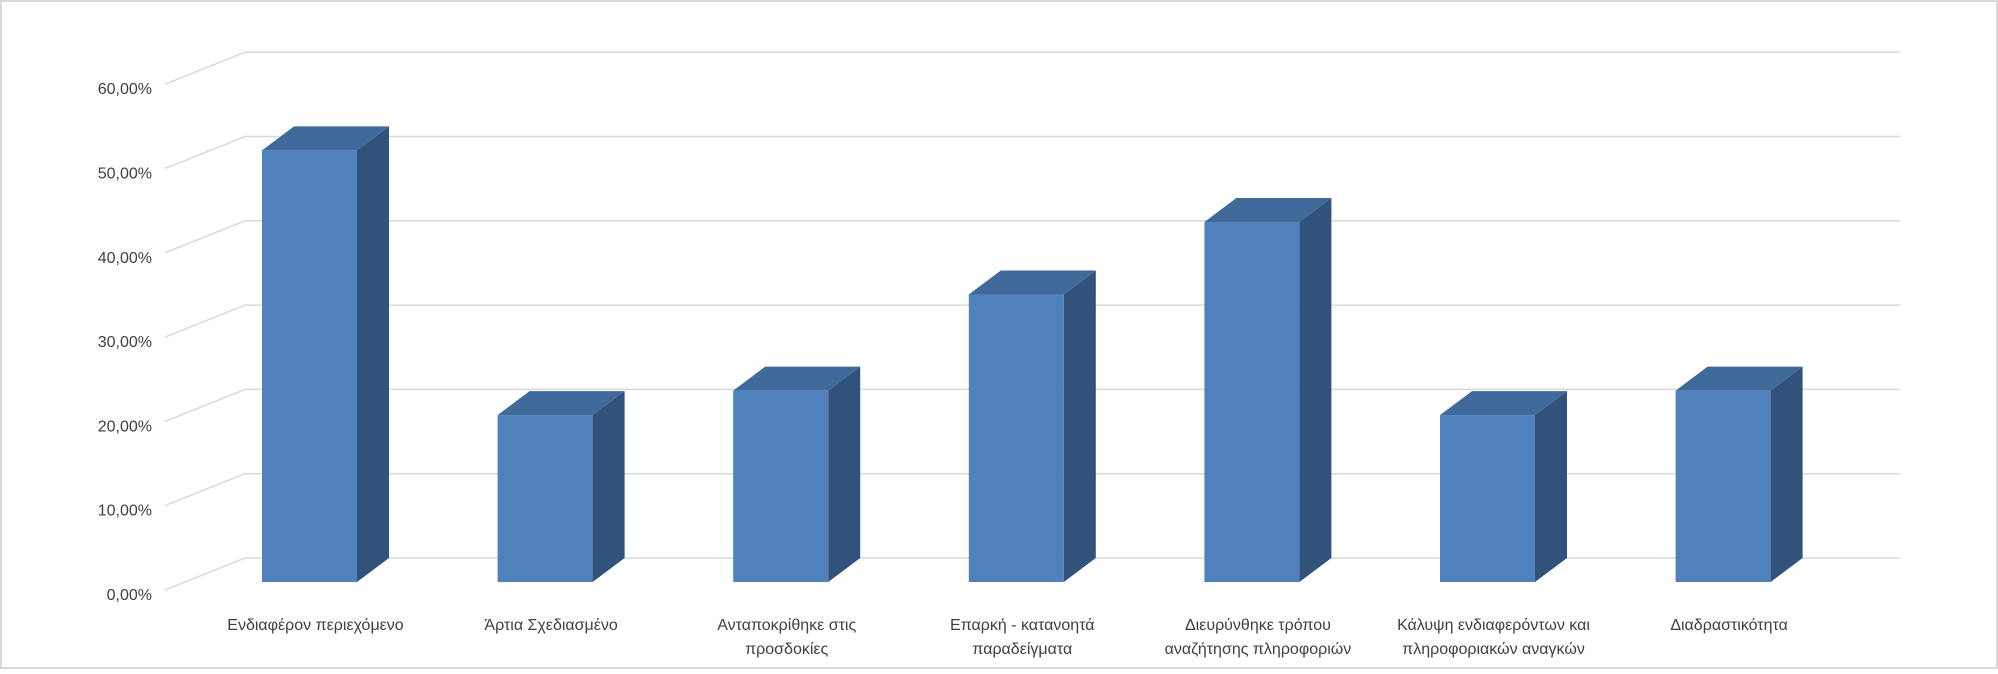 The height and width of the screenshot is (674, 1998). What do you see at coordinates (550, 625) in the screenshot?
I see `x-category-label: Άρτια Σχεδιασμένο` at bounding box center [550, 625].